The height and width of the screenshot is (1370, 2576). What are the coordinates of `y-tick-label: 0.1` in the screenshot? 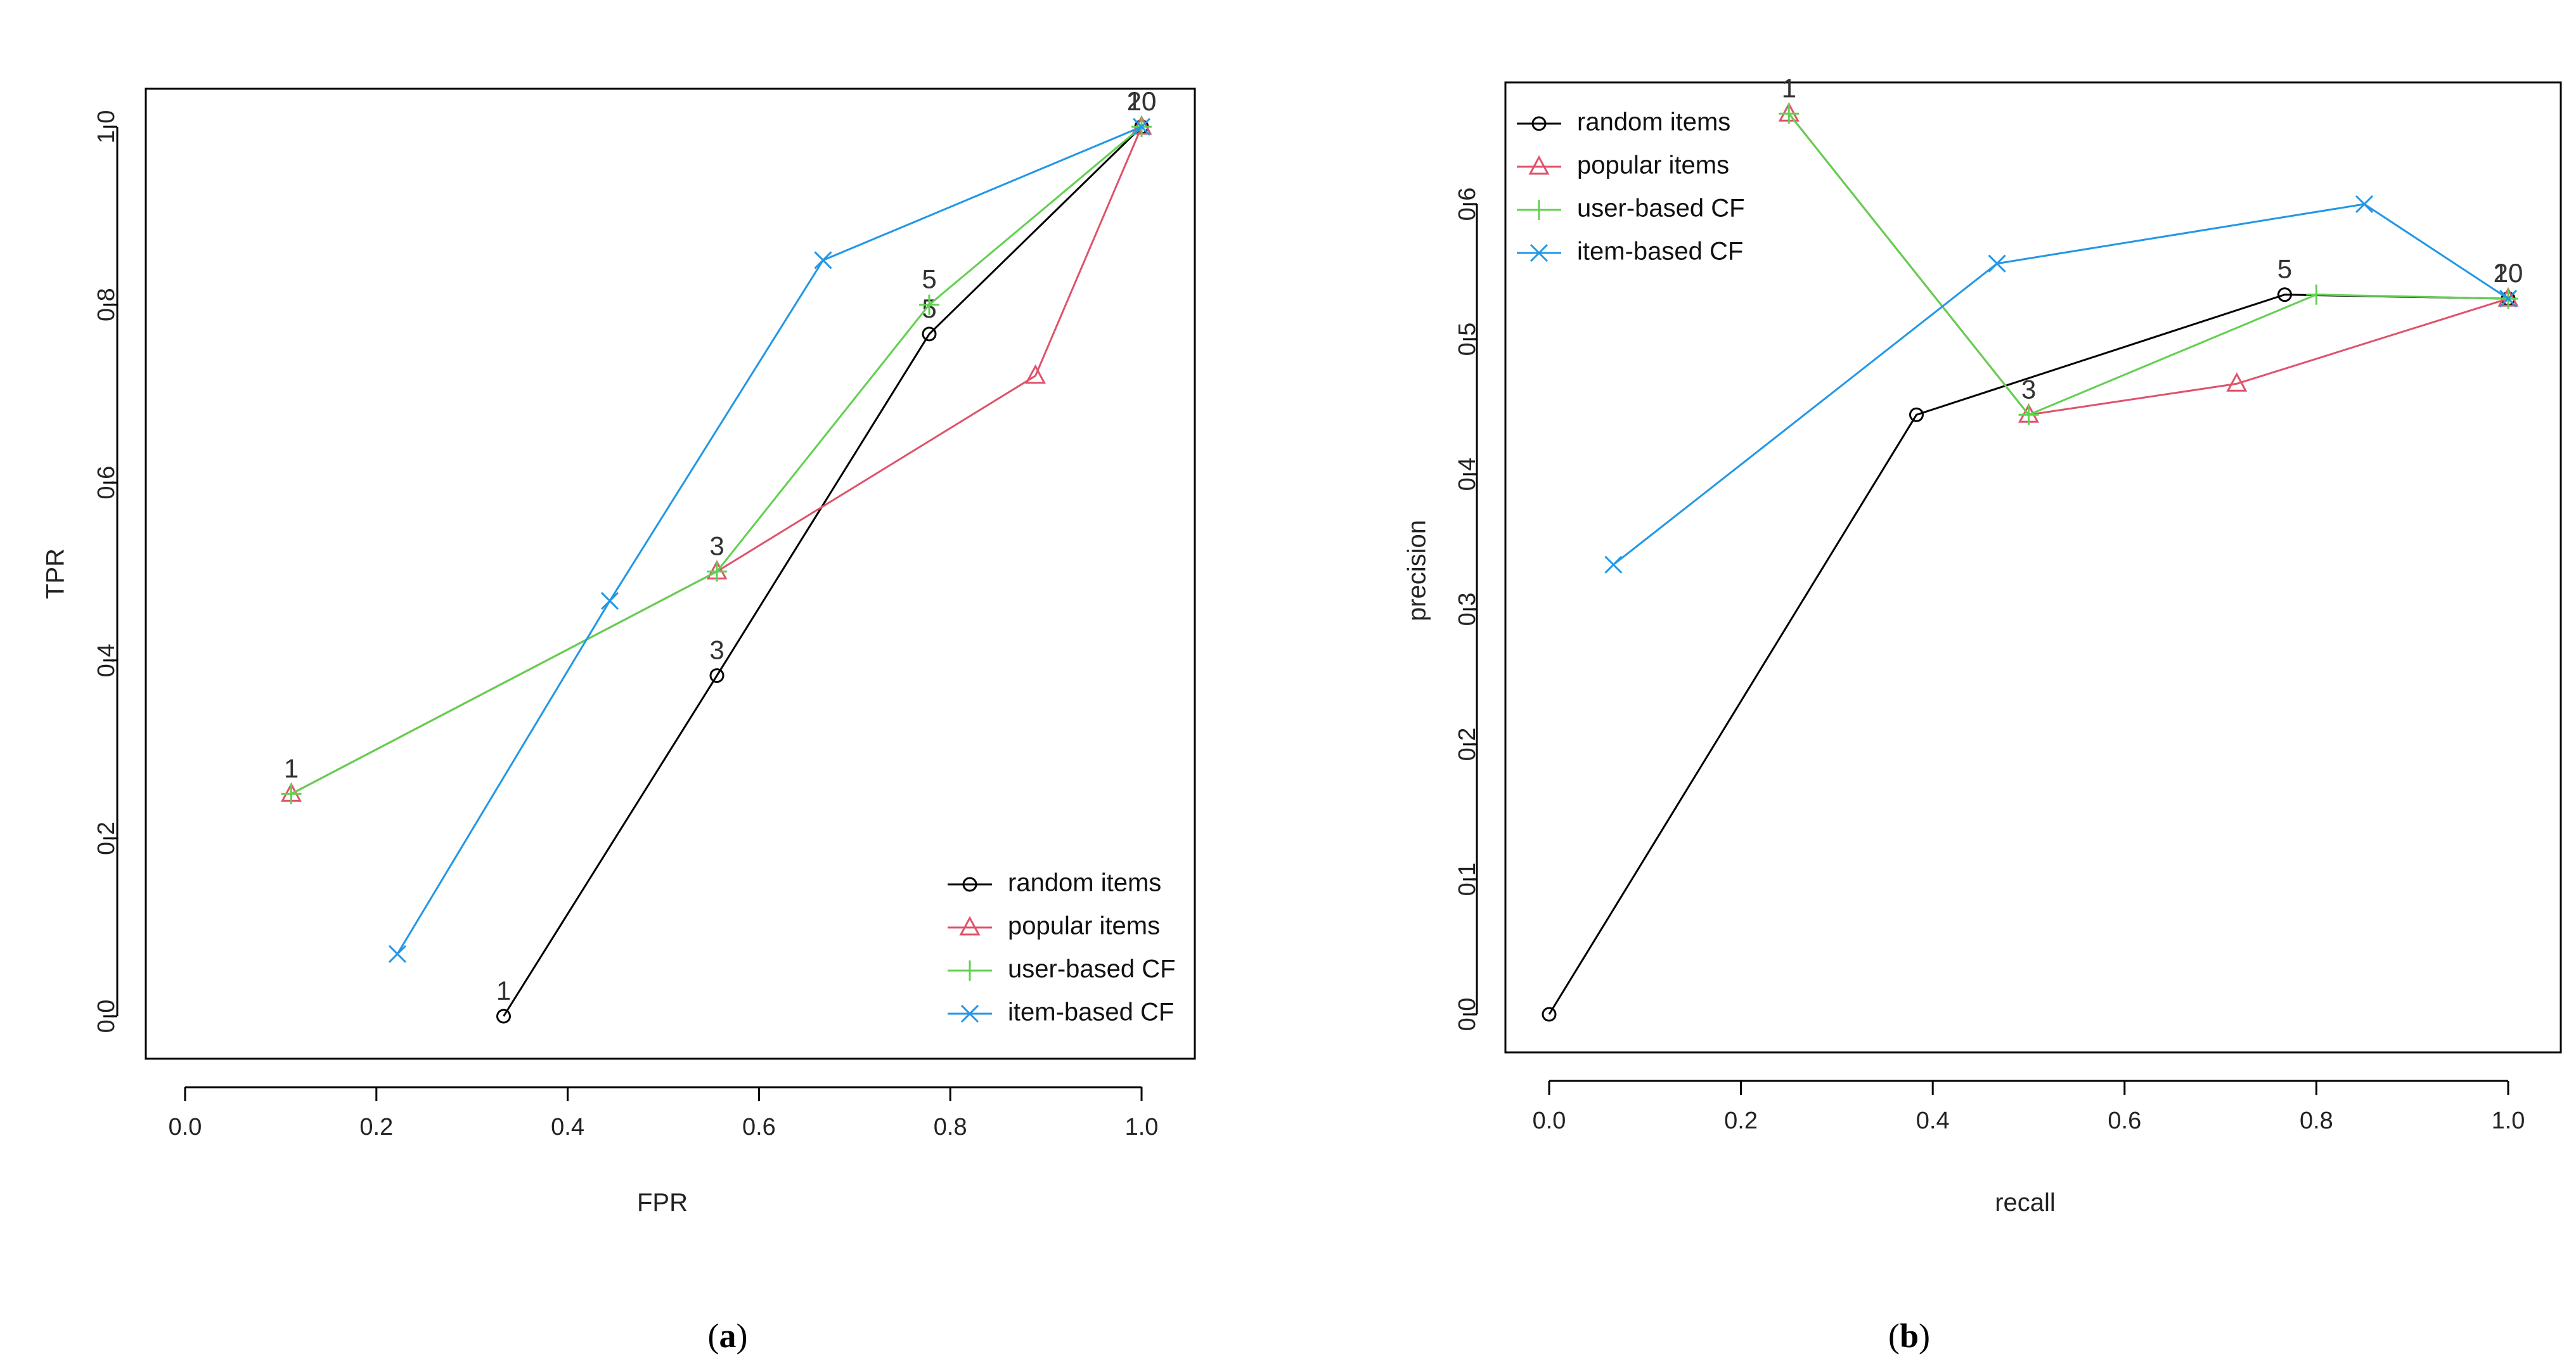 It's located at (1467, 879).